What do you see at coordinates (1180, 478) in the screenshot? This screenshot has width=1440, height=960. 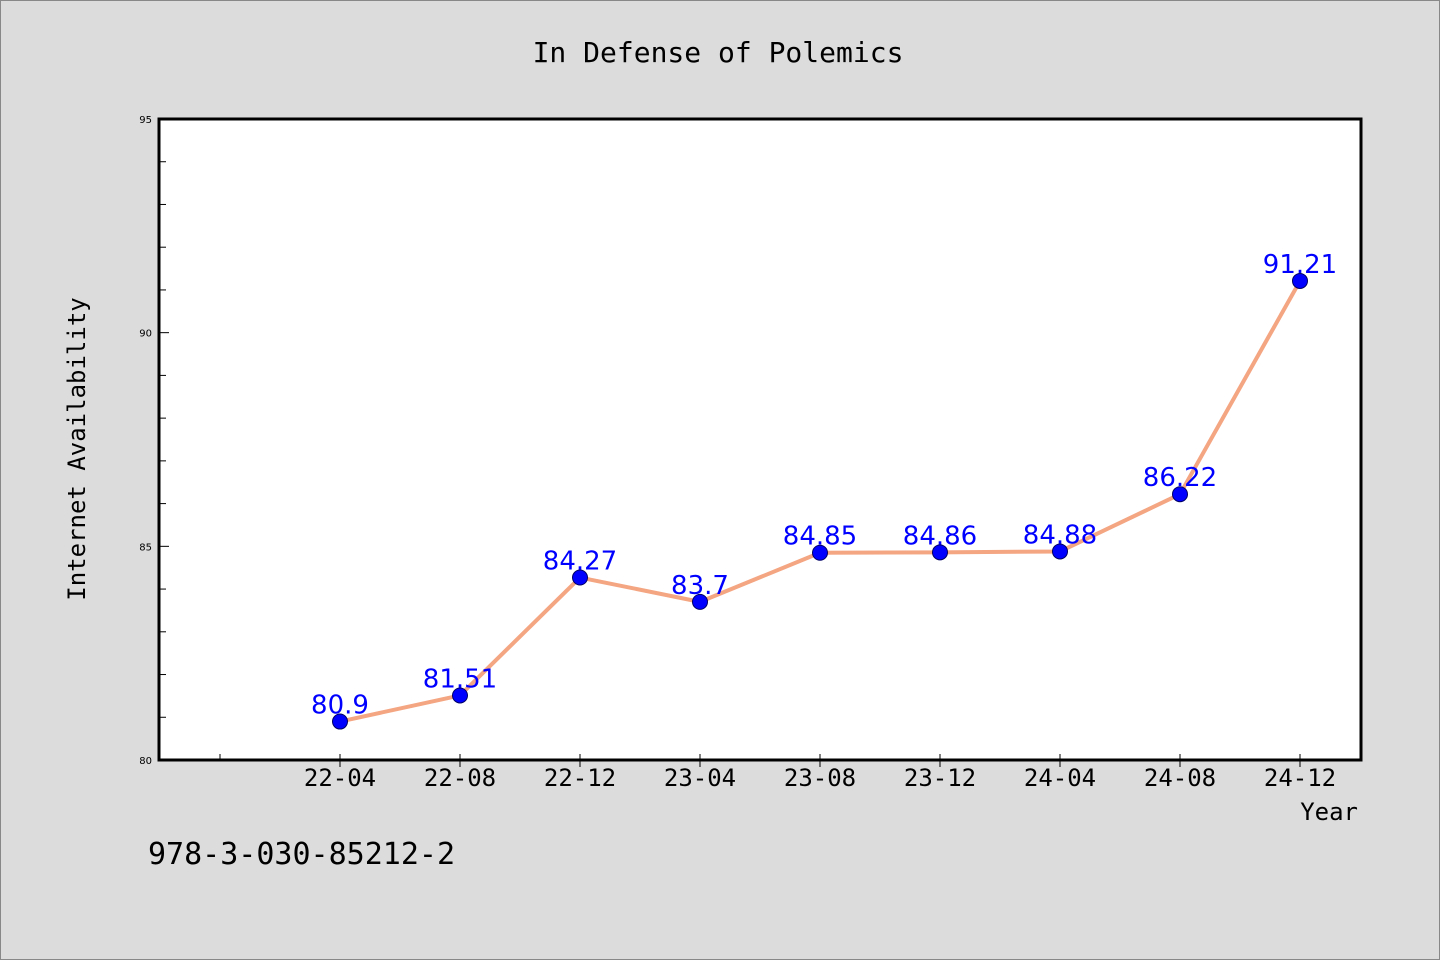 I see `data-label: 86.22` at bounding box center [1180, 478].